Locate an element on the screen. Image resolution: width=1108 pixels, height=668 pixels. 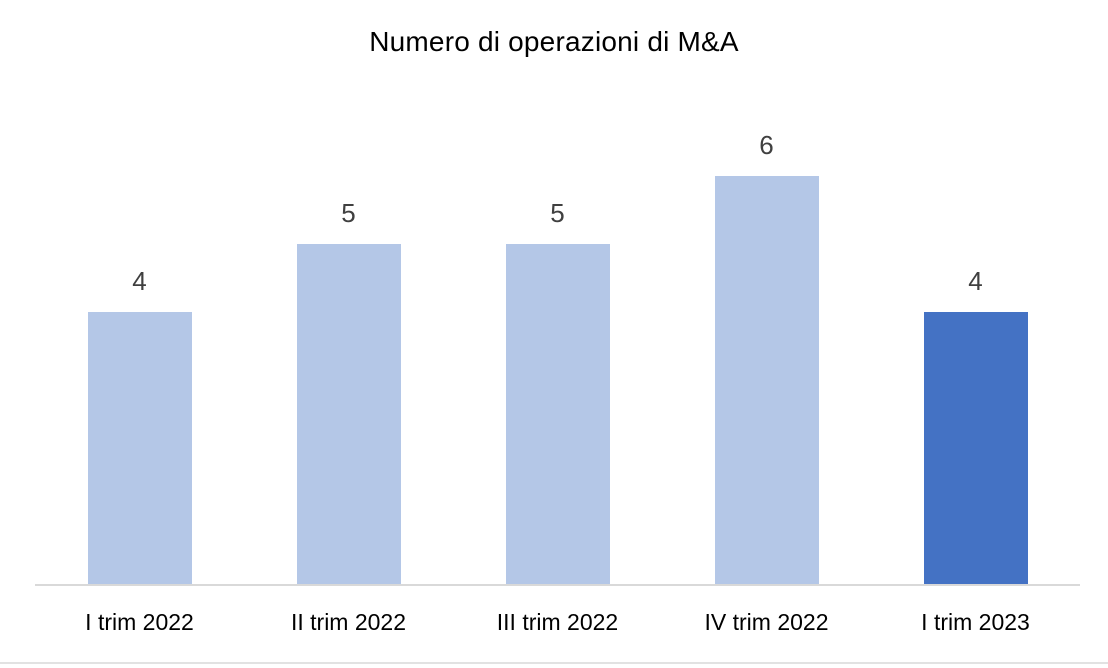
chart-title: Numero di operazioni di M&A is located at coordinates (554, 41).